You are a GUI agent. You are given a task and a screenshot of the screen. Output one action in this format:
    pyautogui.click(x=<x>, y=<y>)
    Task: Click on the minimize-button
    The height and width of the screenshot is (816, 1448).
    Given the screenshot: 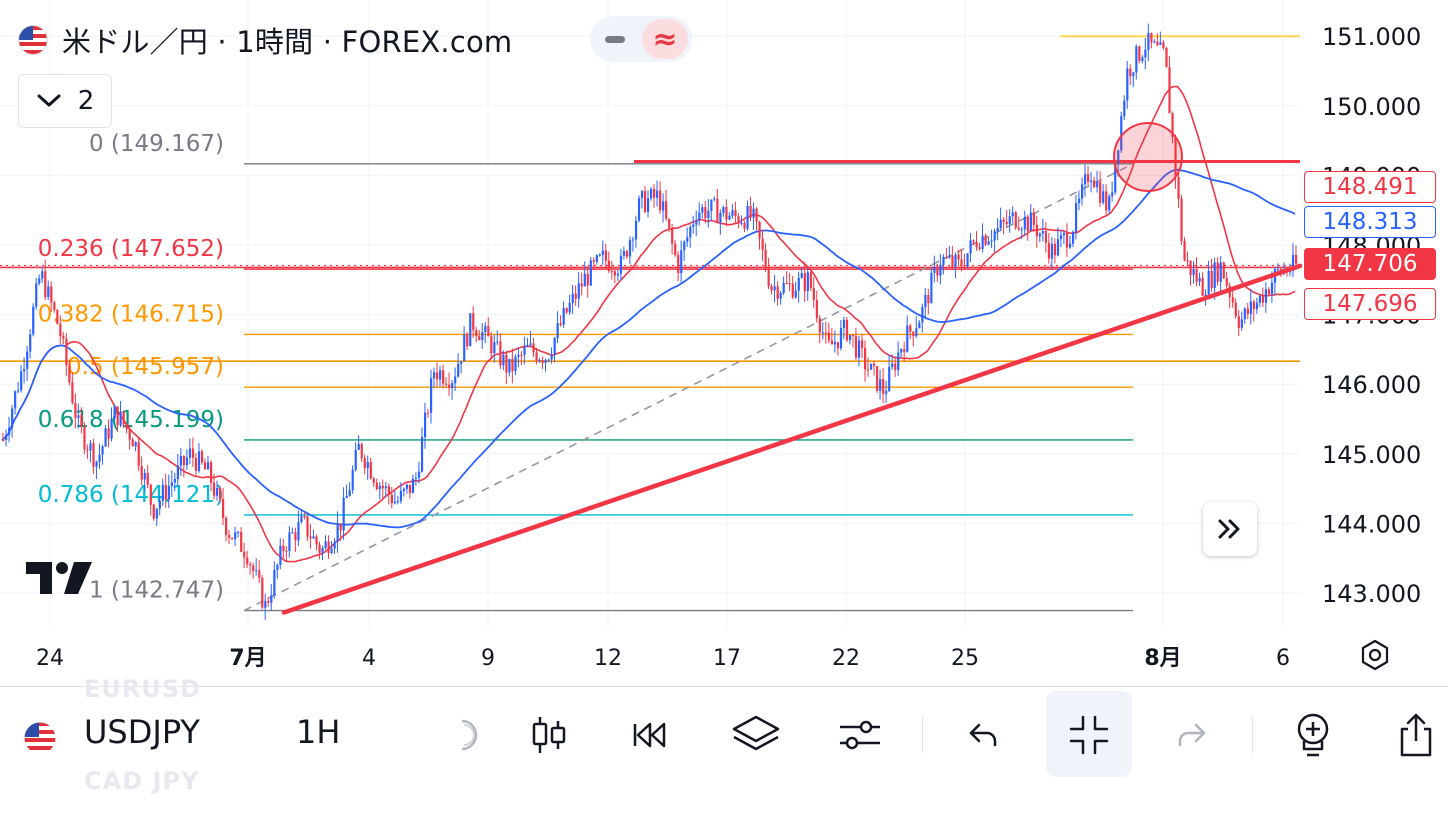 What is the action you would take?
    pyautogui.click(x=615, y=39)
    